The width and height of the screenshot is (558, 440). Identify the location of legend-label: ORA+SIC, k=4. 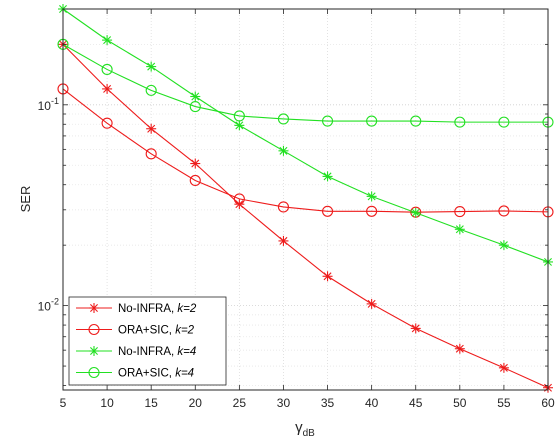
(156, 374).